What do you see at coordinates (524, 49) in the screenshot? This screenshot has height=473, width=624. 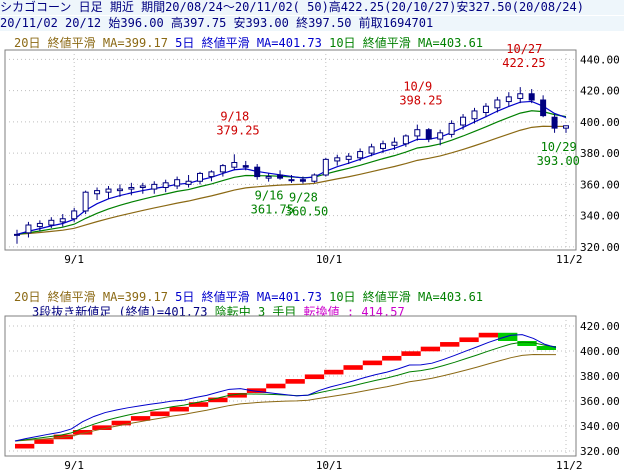 I see `annotation-date: 10/27` at bounding box center [524, 49].